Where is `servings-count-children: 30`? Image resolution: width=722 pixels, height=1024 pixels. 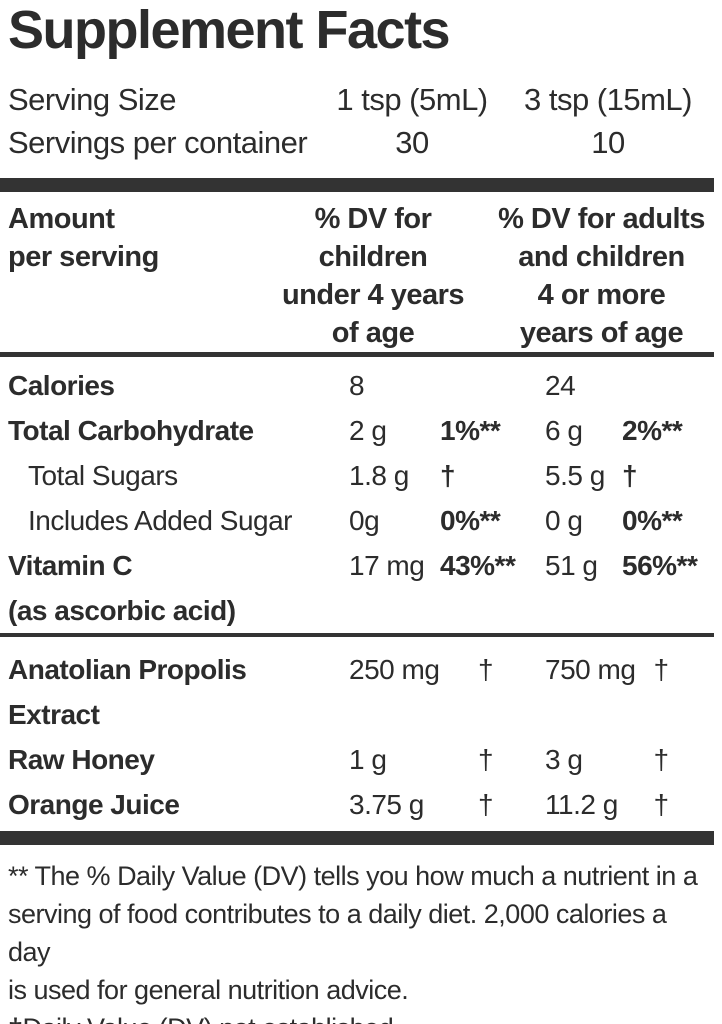
servings-count-children: 30 is located at coordinates (412, 142).